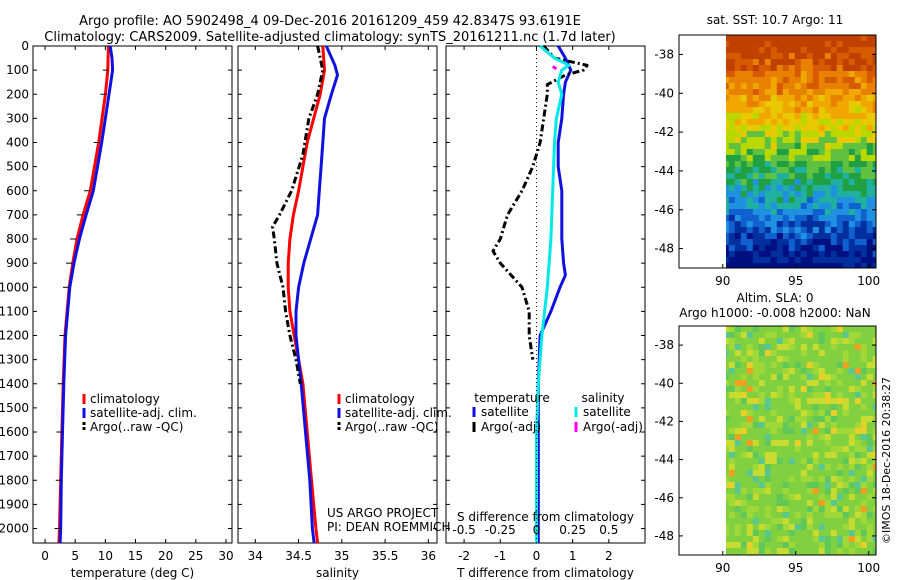 This screenshot has width=900, height=580. What do you see at coordinates (337, 573) in the screenshot?
I see `x-axis-label: salinity` at bounding box center [337, 573].